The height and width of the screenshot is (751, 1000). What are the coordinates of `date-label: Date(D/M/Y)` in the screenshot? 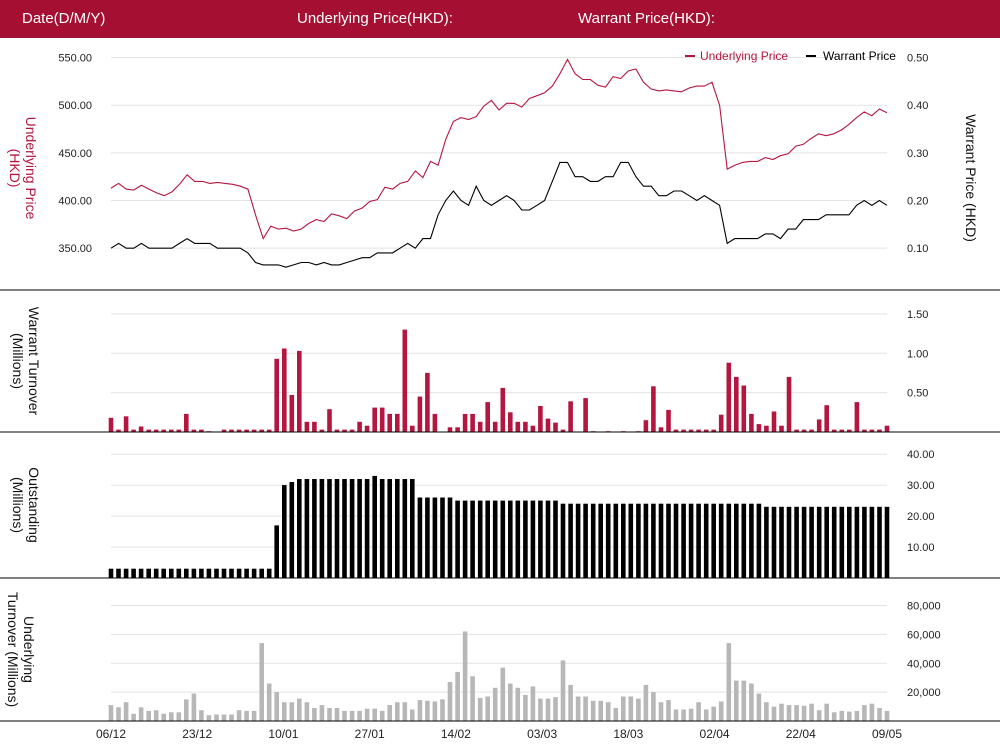 It's located at (64, 18).